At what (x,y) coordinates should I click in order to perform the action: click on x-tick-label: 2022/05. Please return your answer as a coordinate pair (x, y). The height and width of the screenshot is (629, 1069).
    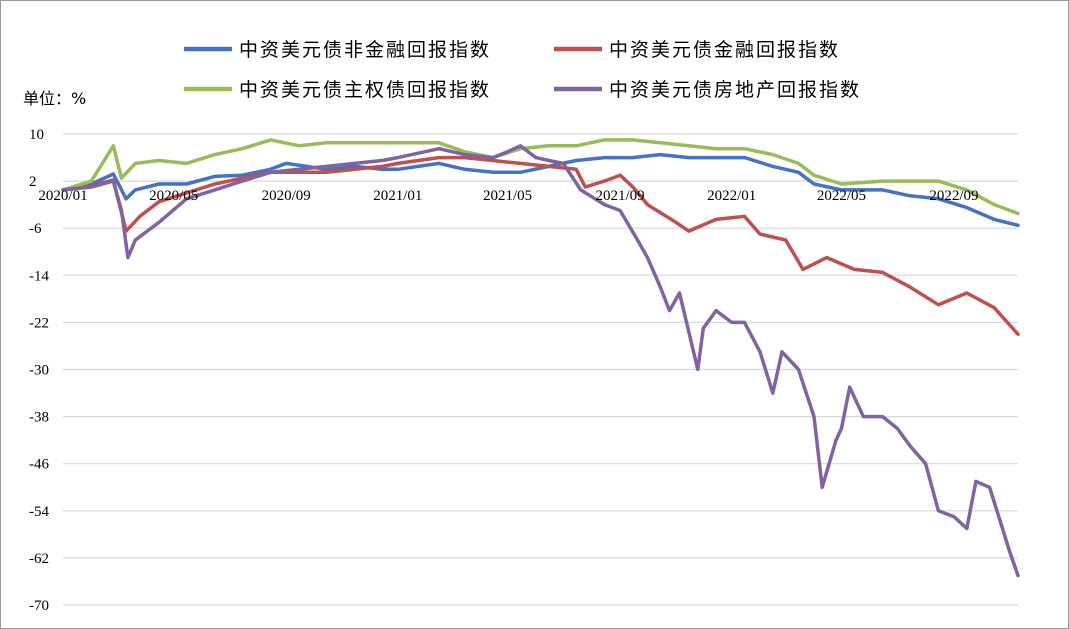
    Looking at the image, I should click on (841, 196).